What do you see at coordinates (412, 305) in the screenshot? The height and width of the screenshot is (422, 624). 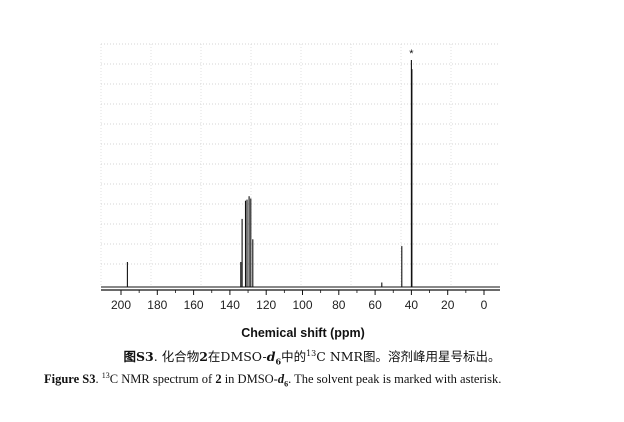 I see `x-tick-label: 40` at bounding box center [412, 305].